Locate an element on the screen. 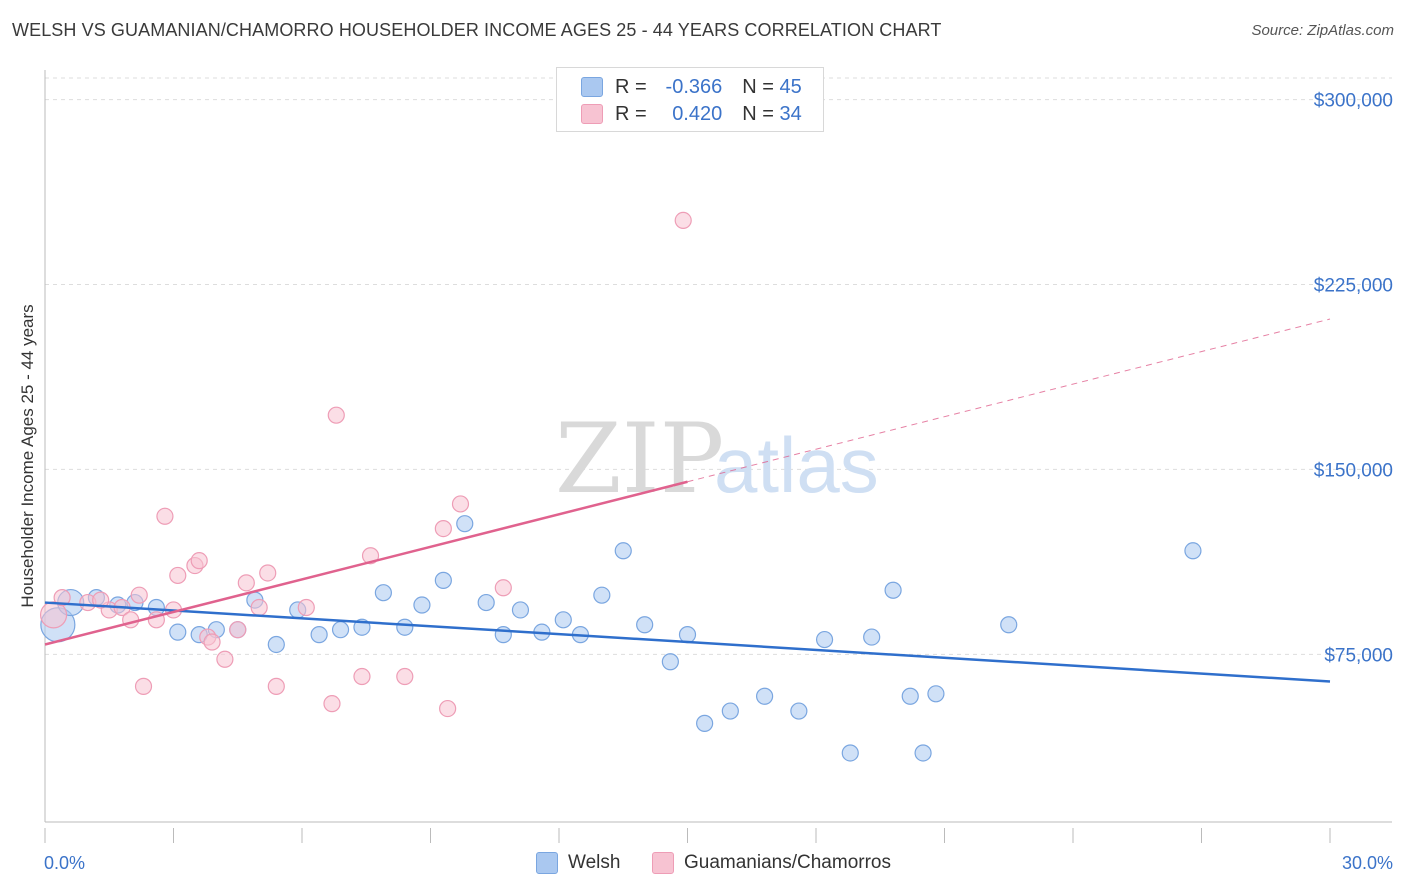  y-tick-label: $225,000 is located at coordinates (1353, 286).